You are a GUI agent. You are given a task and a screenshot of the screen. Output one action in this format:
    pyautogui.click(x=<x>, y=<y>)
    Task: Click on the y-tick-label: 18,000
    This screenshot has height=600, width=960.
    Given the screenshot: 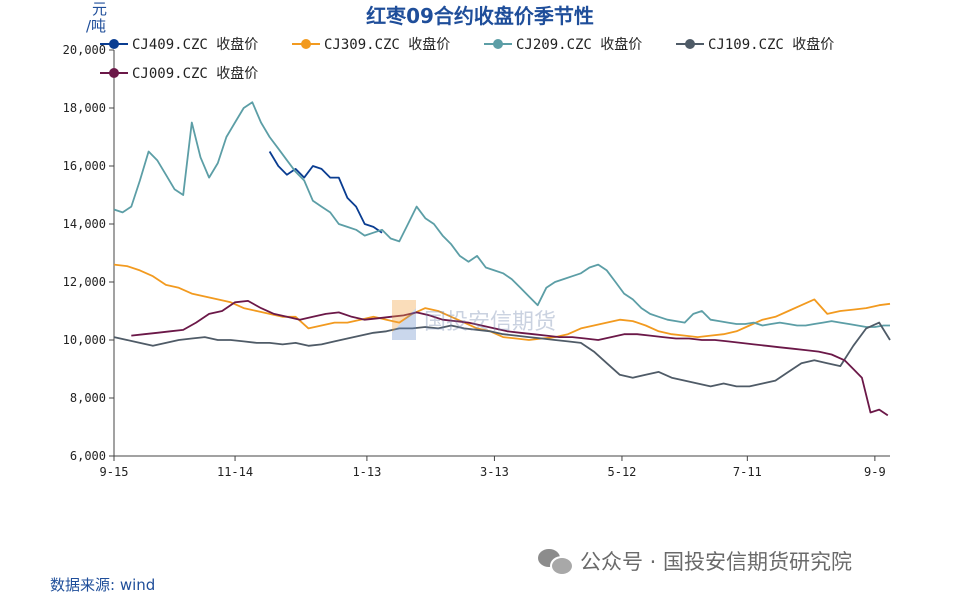 What is the action you would take?
    pyautogui.click(x=84, y=108)
    